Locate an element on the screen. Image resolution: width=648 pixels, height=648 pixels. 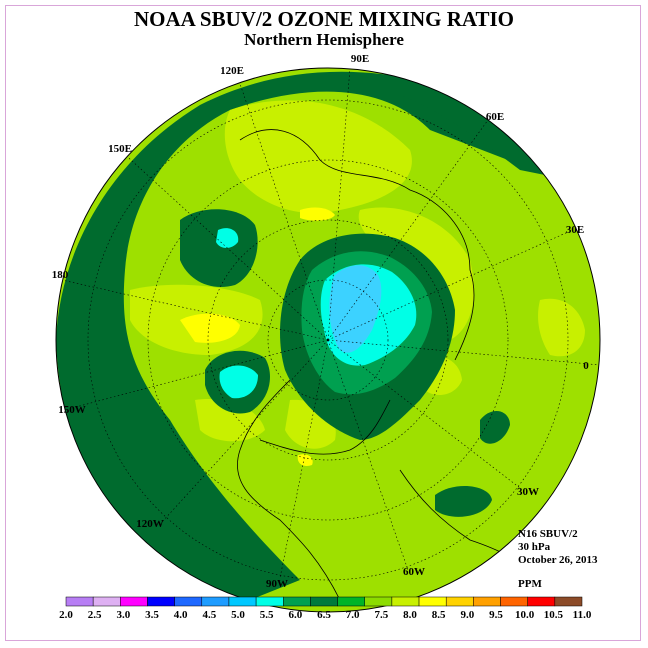
colorbar-tick-label: 9.5 is located at coordinates (496, 615).